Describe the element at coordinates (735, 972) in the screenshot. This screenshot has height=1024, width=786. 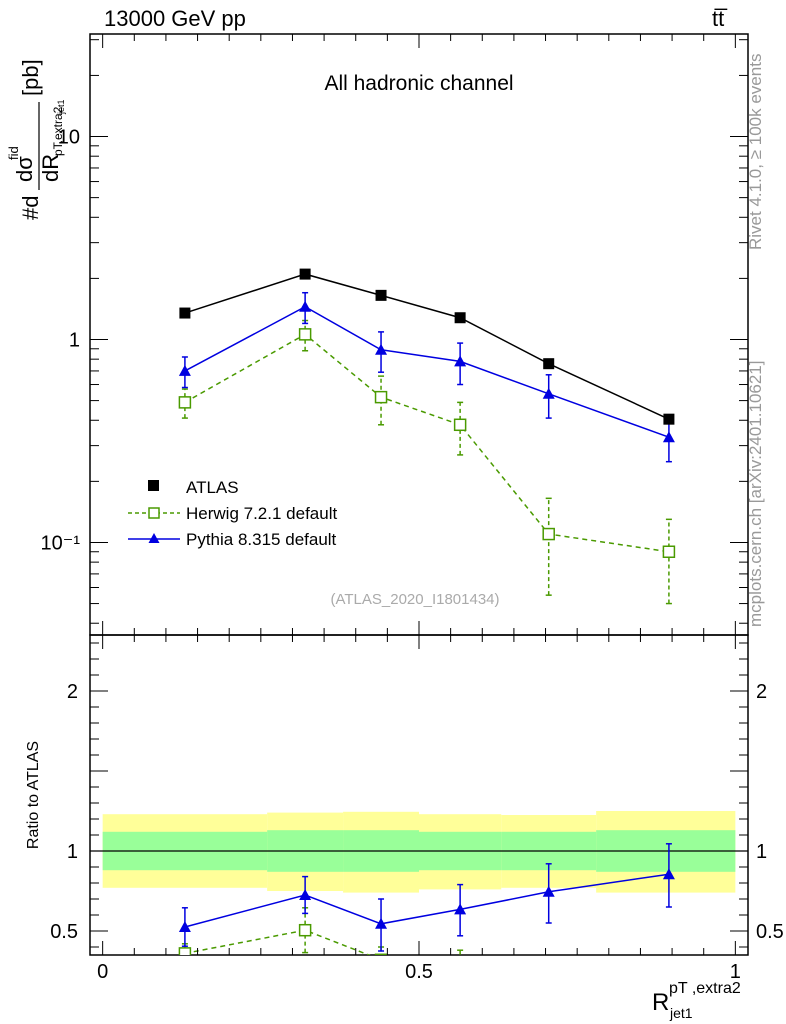
I see `x-tick-label: 1` at that location.